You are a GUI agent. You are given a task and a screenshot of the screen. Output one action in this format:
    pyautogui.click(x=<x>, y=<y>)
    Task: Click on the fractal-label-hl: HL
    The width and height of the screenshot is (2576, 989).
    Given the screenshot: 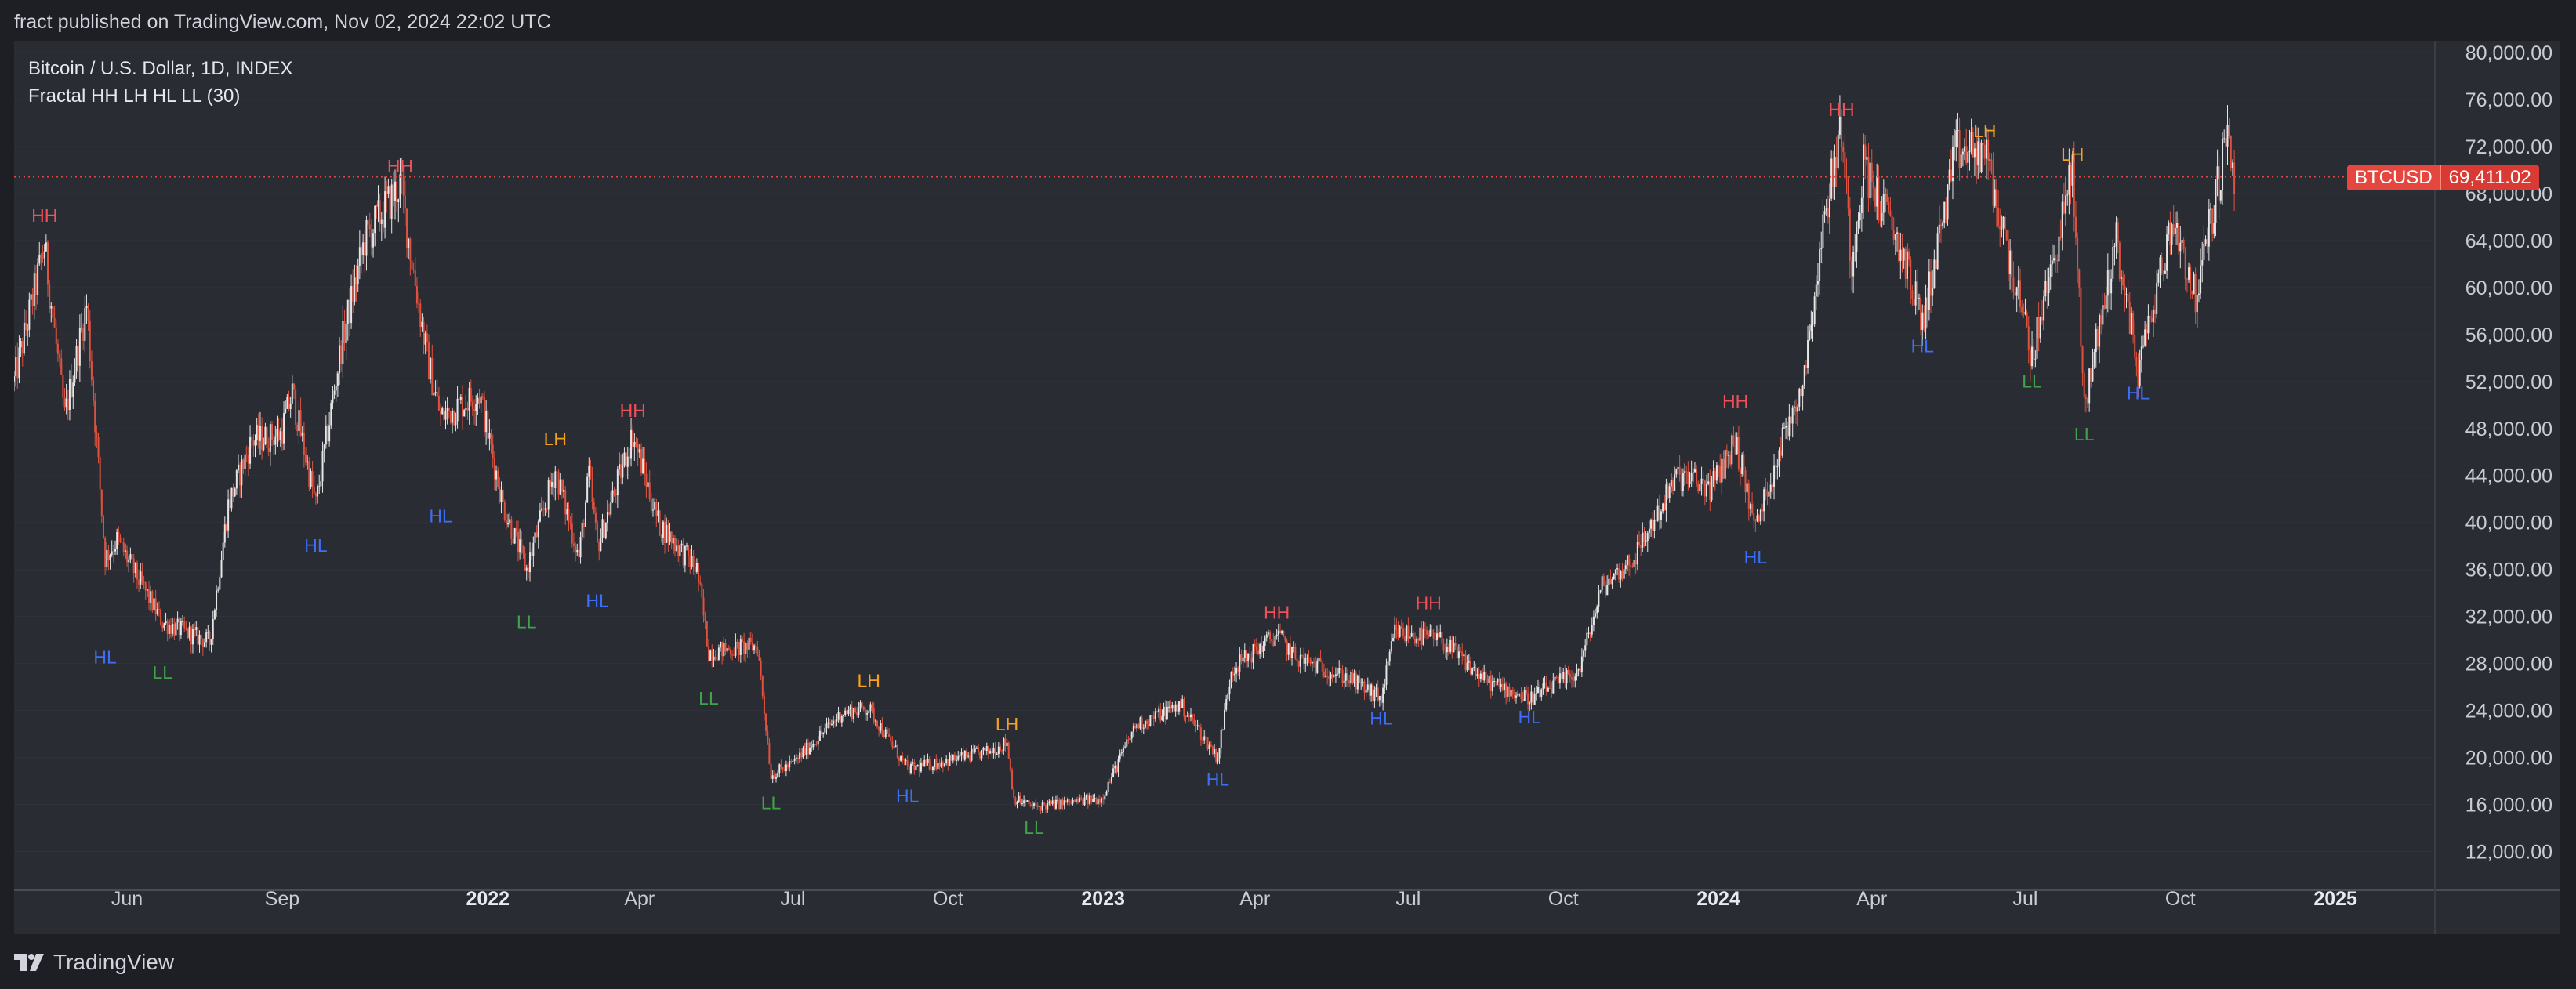 What is the action you would take?
    pyautogui.click(x=1218, y=780)
    